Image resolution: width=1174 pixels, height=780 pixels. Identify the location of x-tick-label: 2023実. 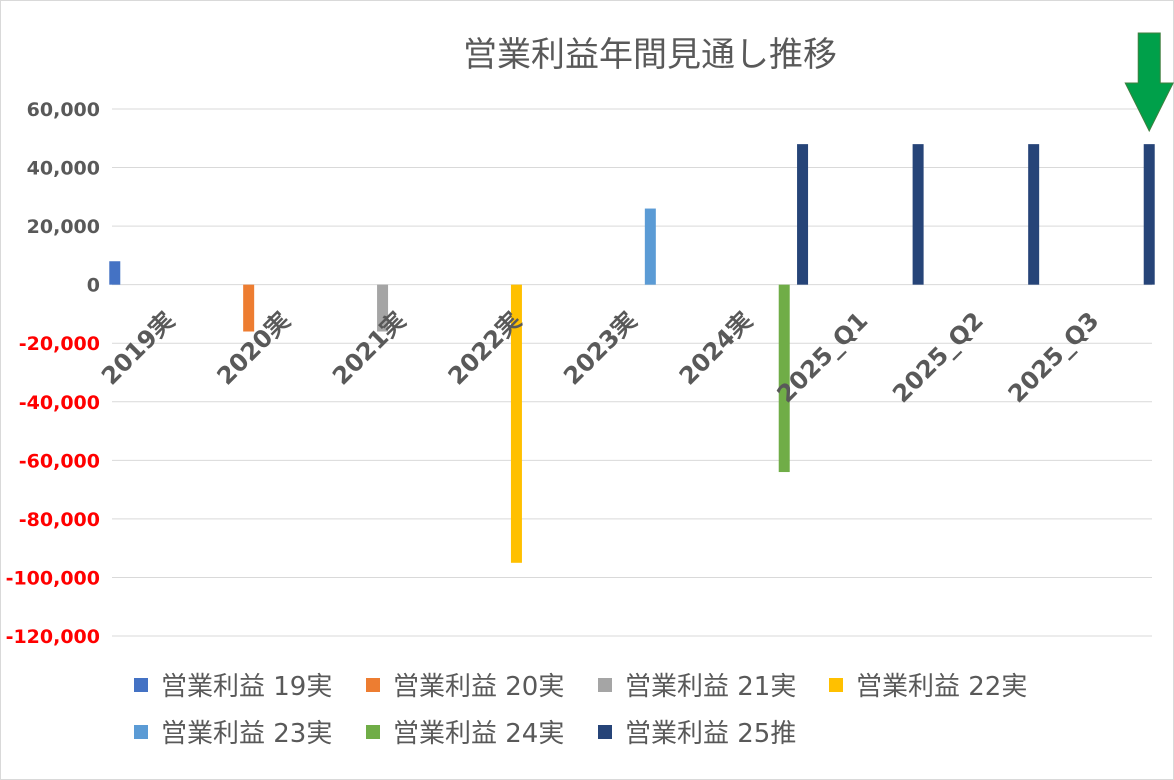
(600, 348).